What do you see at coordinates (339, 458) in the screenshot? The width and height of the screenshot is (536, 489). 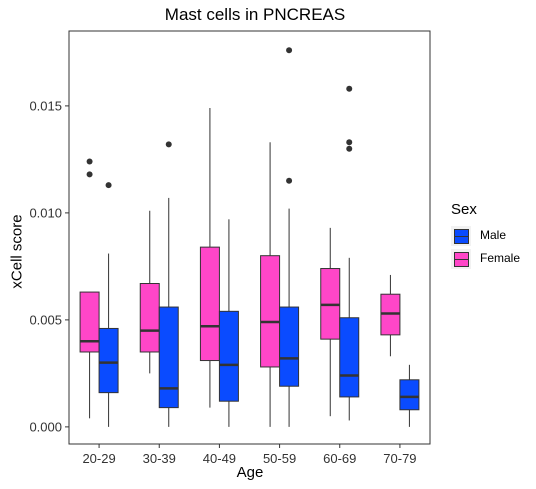 I see `x-tick-label: 60-69` at bounding box center [339, 458].